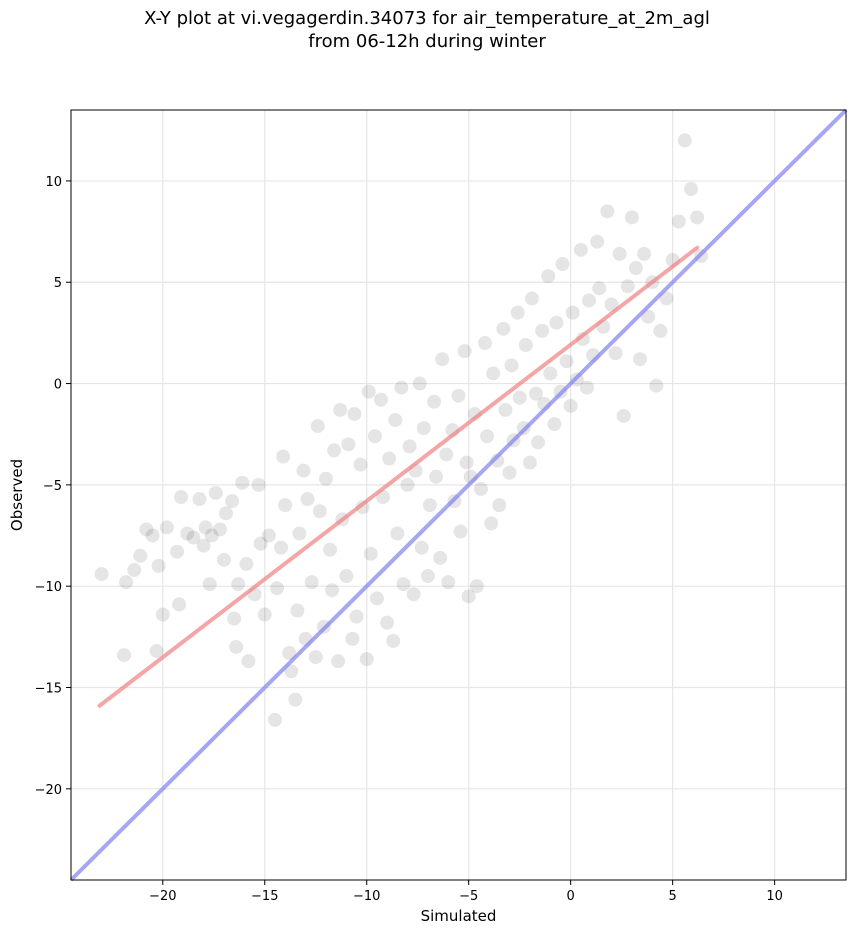 This screenshot has width=854, height=934. I want to click on x-tick-label: −5, so click(468, 896).